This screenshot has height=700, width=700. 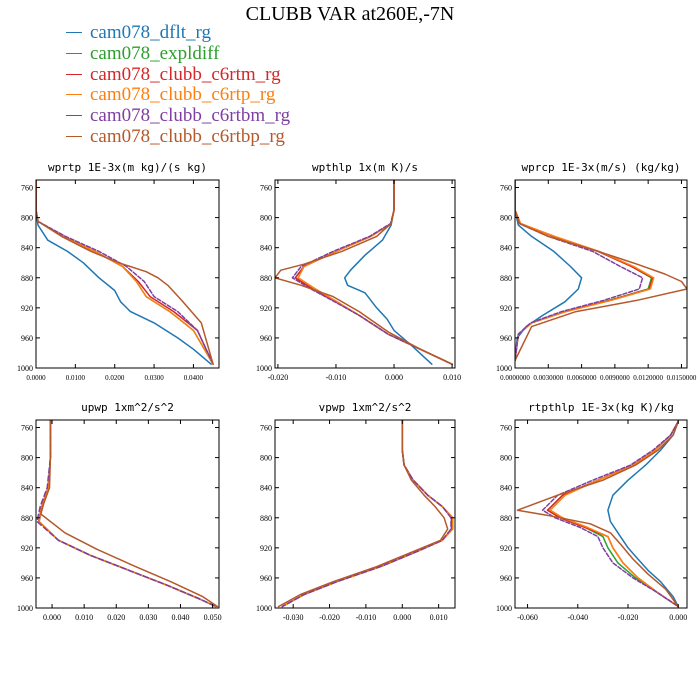 I want to click on legend-label: cam078_clubb_c6rtp_rg, so click(x=183, y=95).